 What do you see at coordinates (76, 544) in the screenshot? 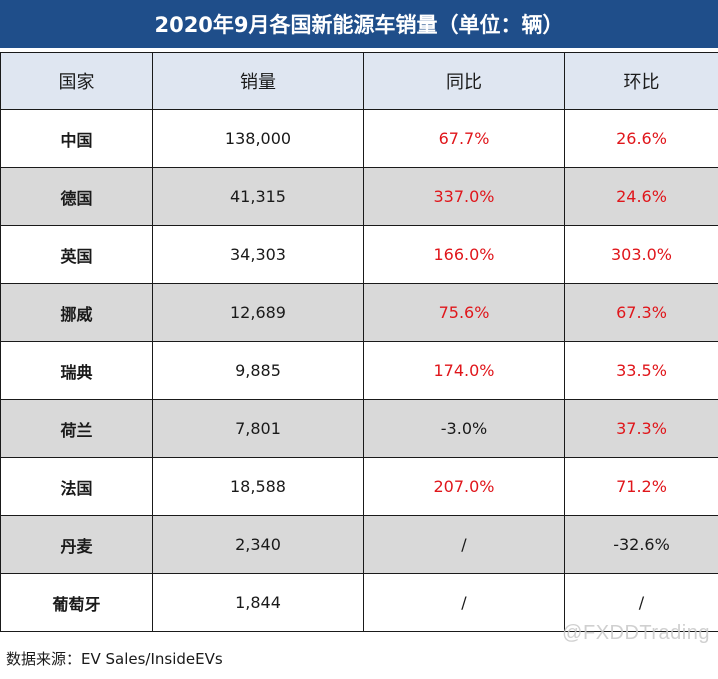
I see `country-cell: 丹麦` at bounding box center [76, 544].